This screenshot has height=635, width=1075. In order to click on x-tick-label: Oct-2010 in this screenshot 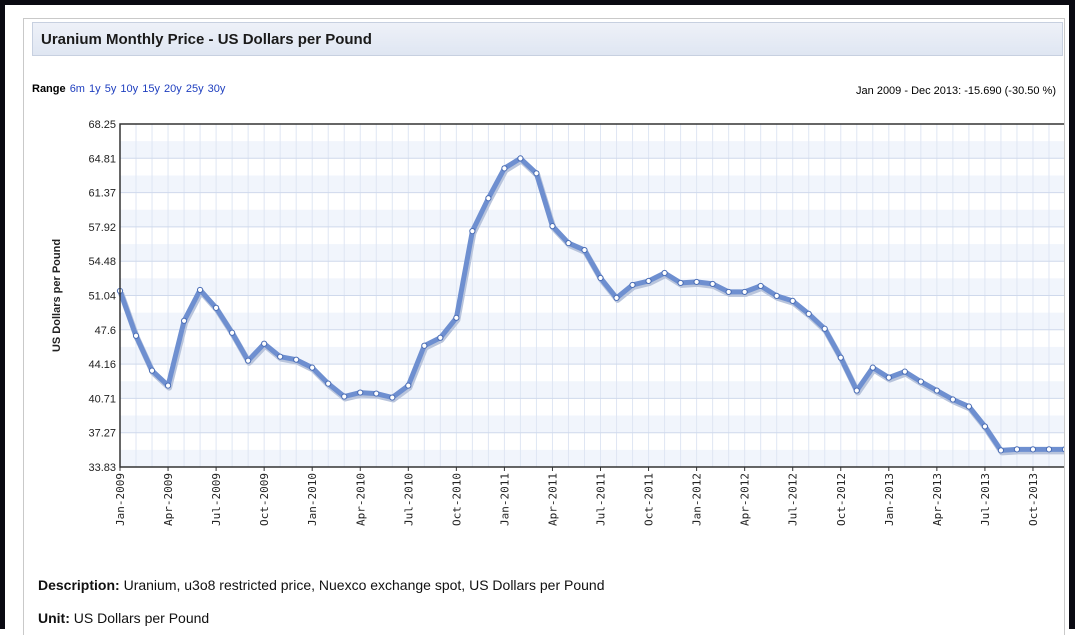, I will do `click(456, 499)`.